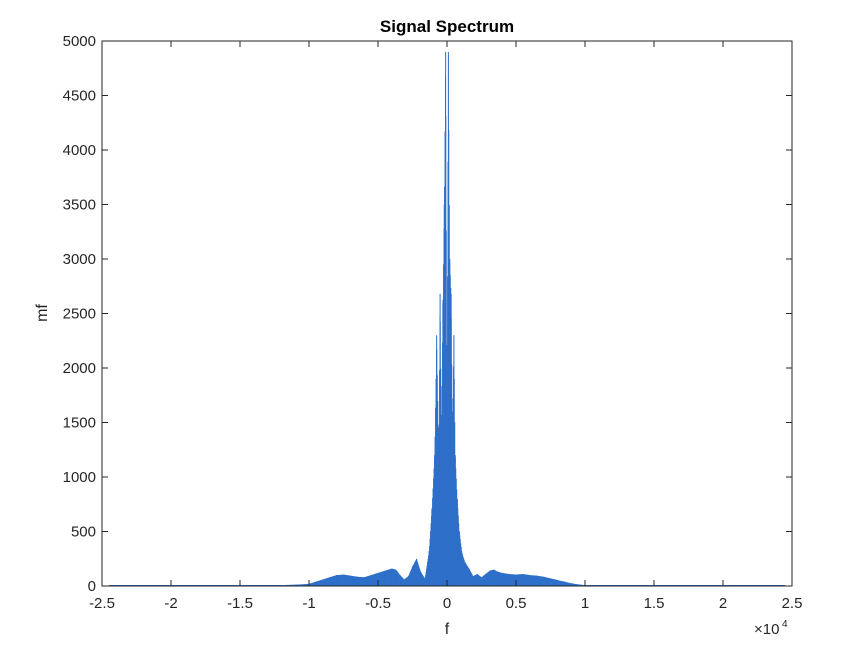  I want to click on y-tick-label: 0, so click(92, 586).